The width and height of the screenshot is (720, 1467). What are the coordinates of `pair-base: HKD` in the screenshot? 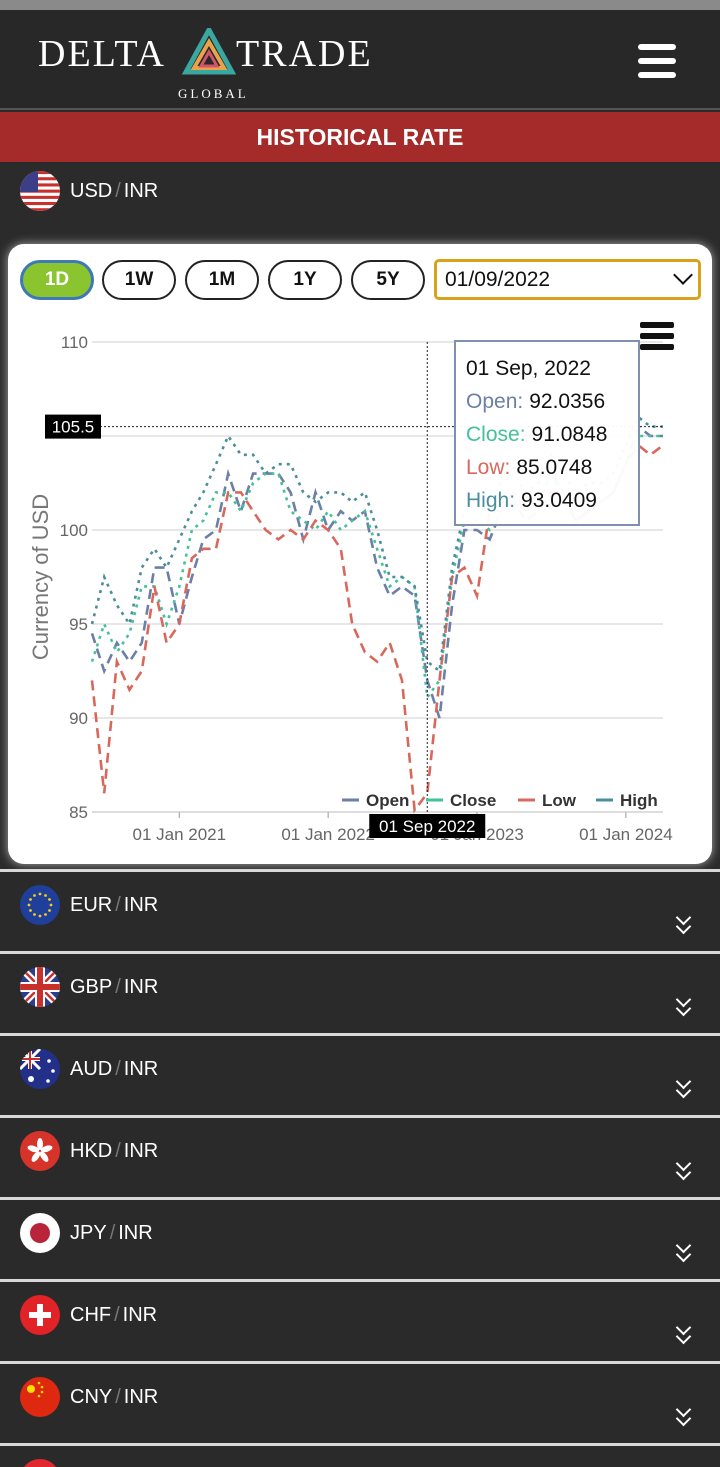 It's located at (91, 1151).